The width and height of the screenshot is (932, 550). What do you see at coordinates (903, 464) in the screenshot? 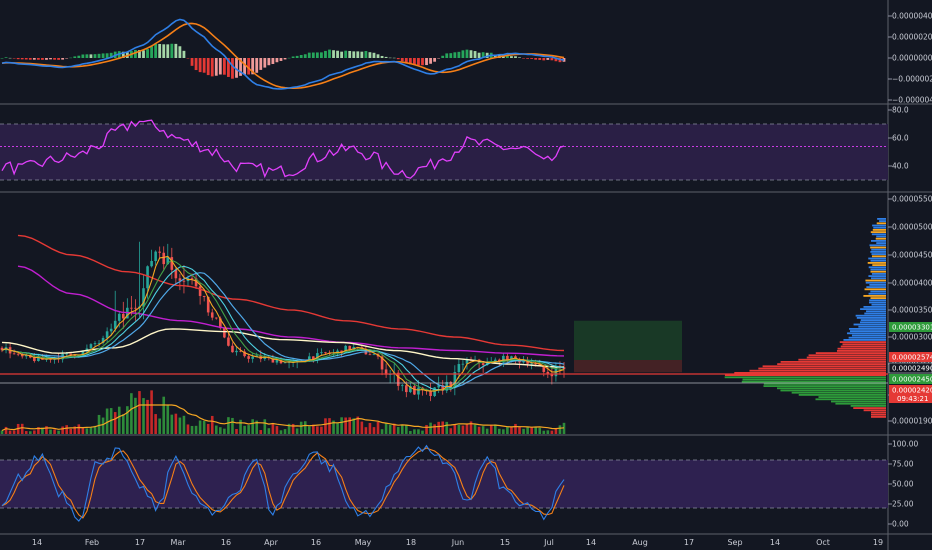
I see `stoch-tick-label: 75.00` at bounding box center [903, 464].